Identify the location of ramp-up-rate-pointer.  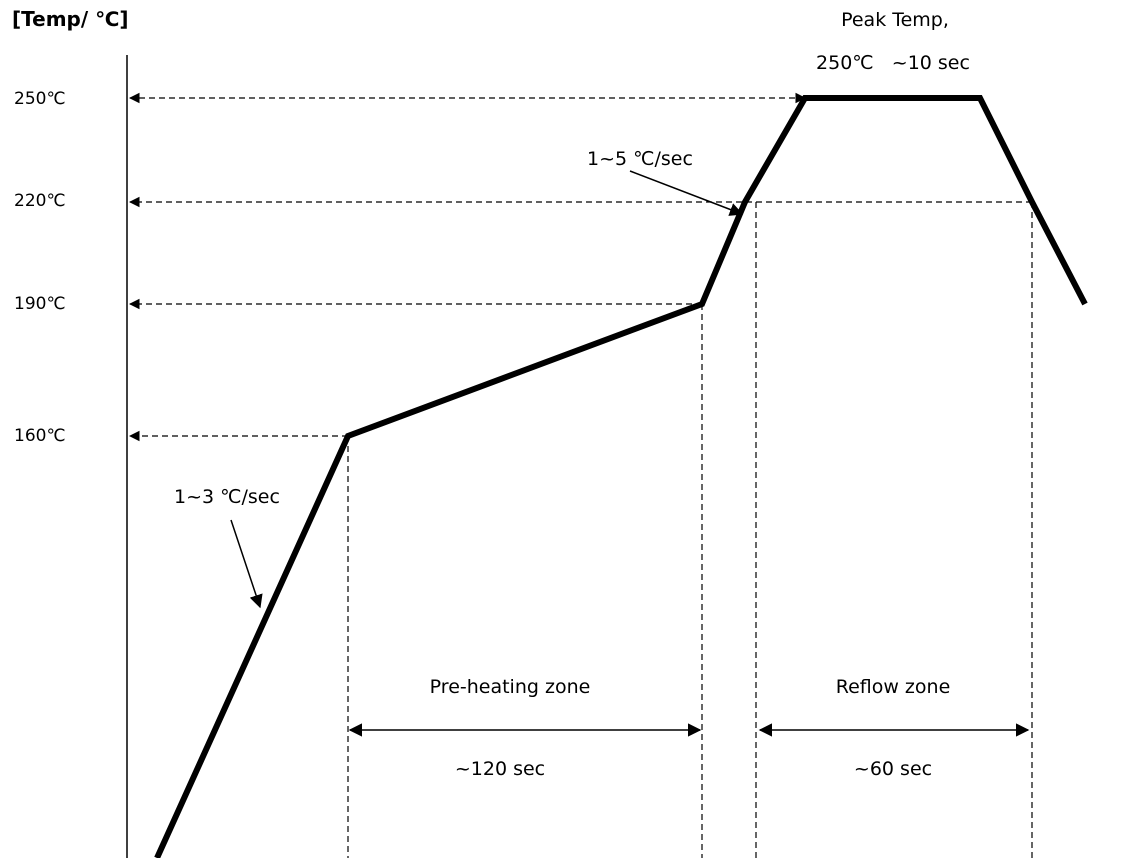
(246, 564).